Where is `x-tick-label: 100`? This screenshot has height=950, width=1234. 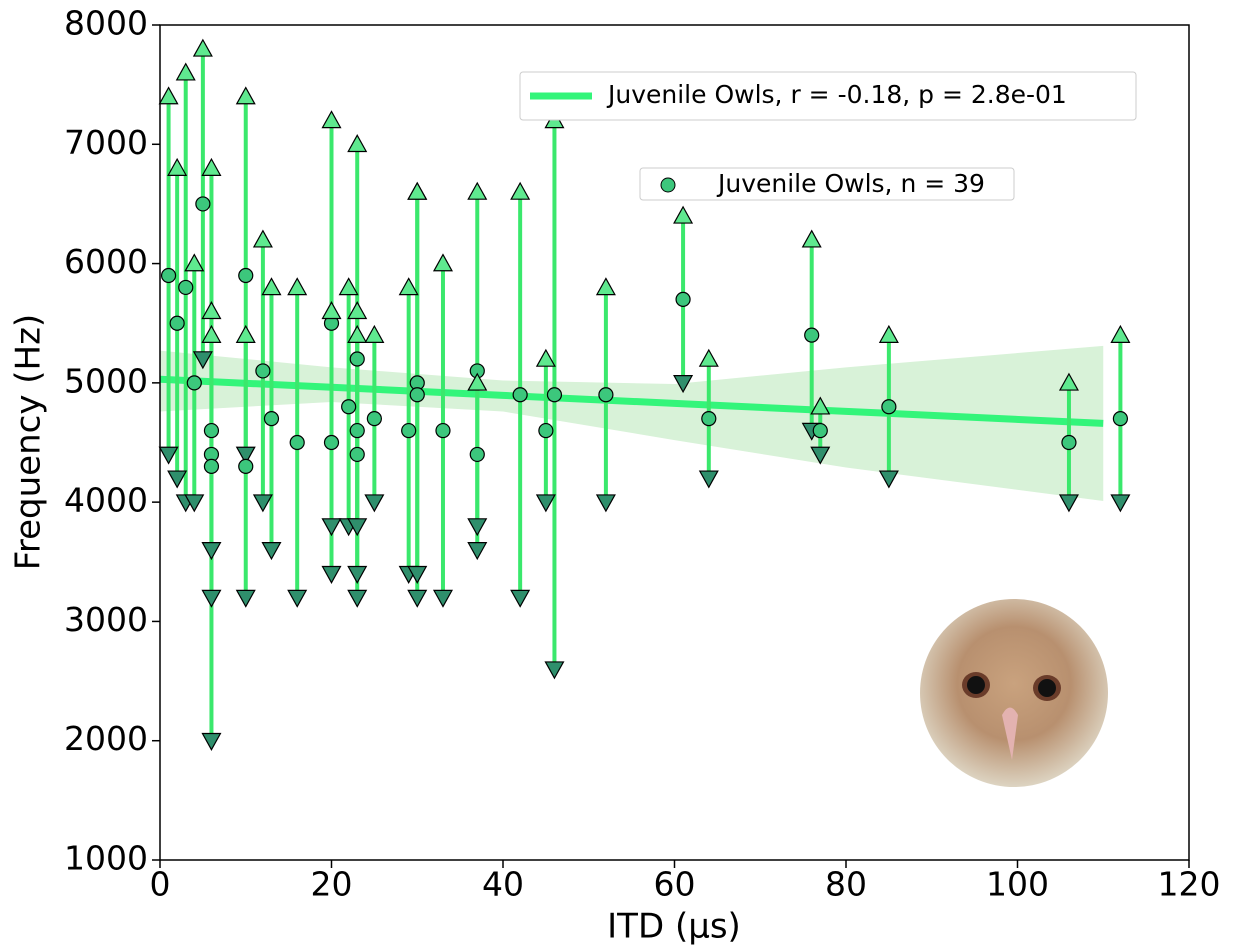
x-tick-label: 100 is located at coordinates (1017, 884).